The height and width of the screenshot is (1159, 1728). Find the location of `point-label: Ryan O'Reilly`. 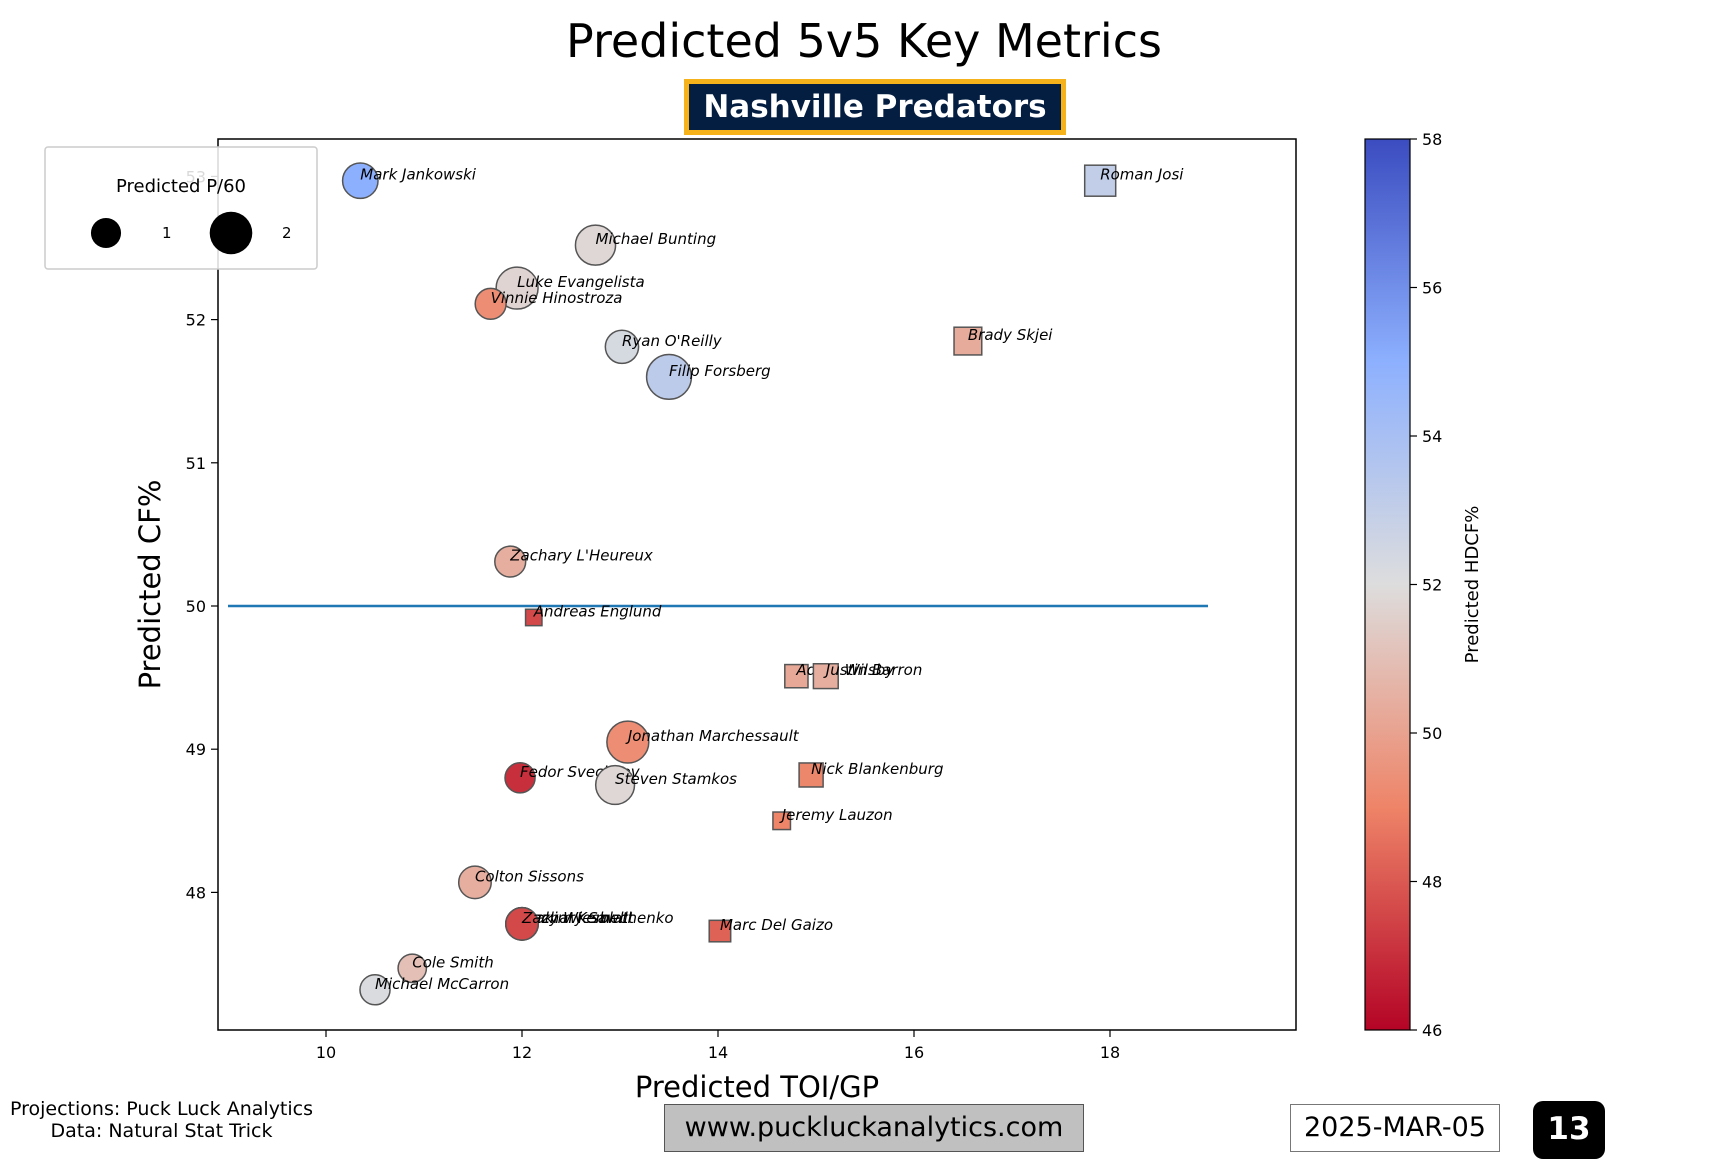

point-label: Ryan O'Reilly is located at coordinates (672, 341).